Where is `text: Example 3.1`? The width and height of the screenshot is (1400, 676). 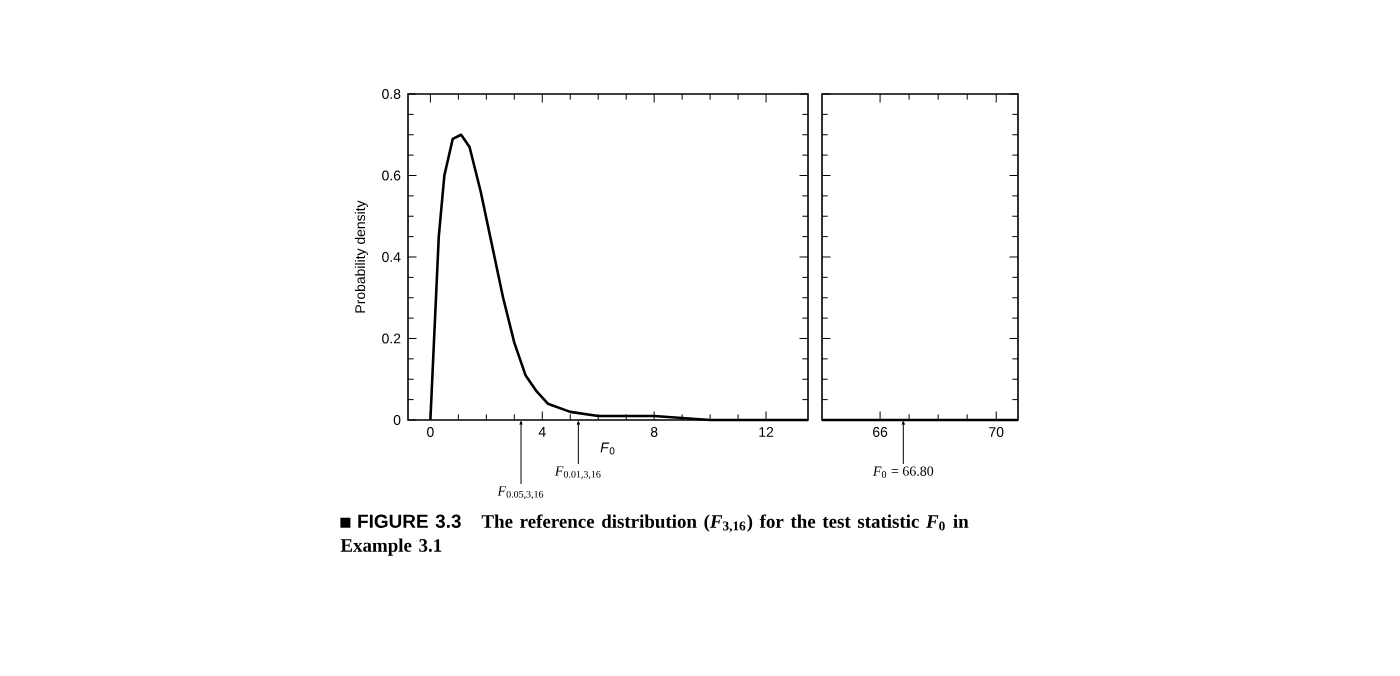
text: Example 3.1 is located at coordinates (391, 547).